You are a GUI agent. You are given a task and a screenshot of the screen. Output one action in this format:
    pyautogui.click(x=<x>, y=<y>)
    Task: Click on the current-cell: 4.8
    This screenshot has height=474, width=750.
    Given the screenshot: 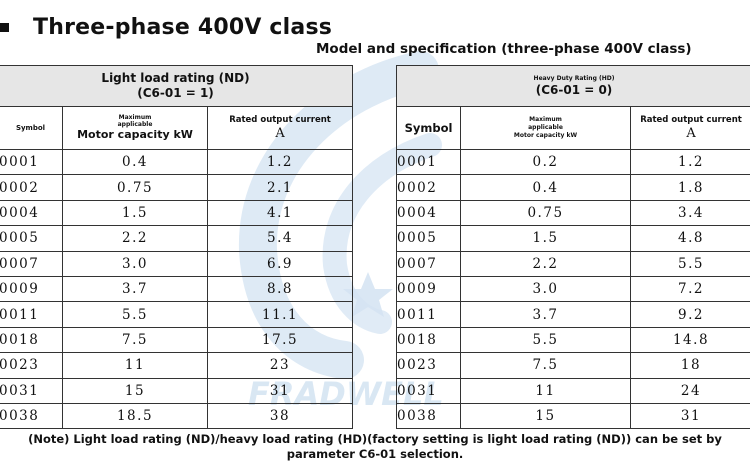 What is the action you would take?
    pyautogui.click(x=689, y=238)
    